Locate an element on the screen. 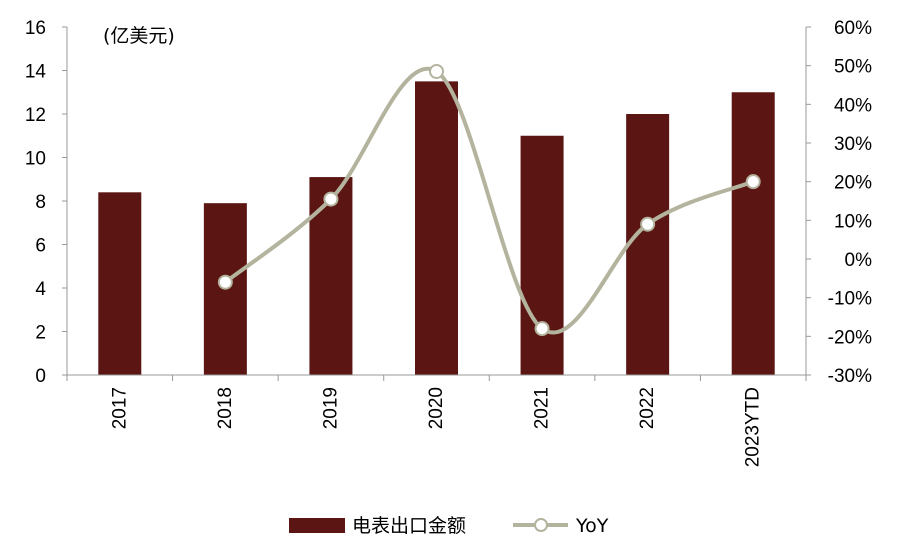 The width and height of the screenshot is (898, 546). left-tick-label: 14 is located at coordinates (36, 72).